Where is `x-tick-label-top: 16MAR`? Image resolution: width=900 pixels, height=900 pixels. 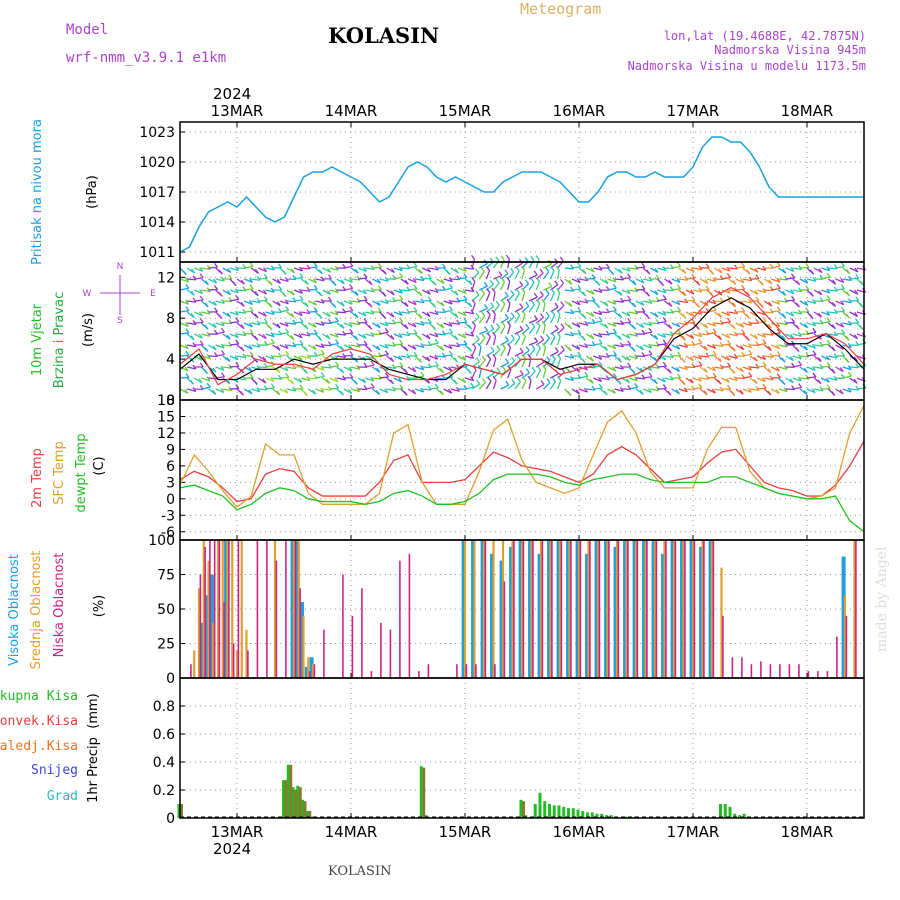 x-tick-label-top: 16MAR is located at coordinates (579, 111).